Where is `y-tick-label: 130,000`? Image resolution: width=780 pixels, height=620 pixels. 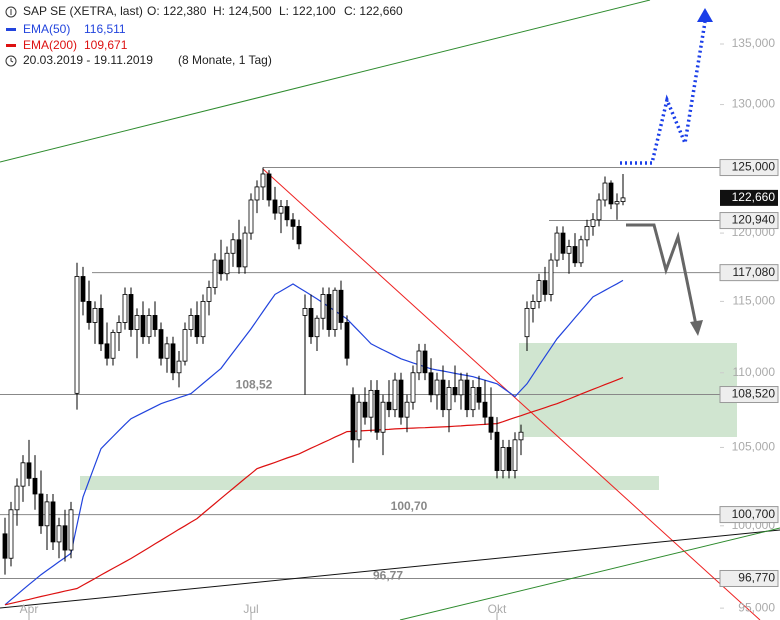
y-tick-label: 130,000 is located at coordinates (754, 104).